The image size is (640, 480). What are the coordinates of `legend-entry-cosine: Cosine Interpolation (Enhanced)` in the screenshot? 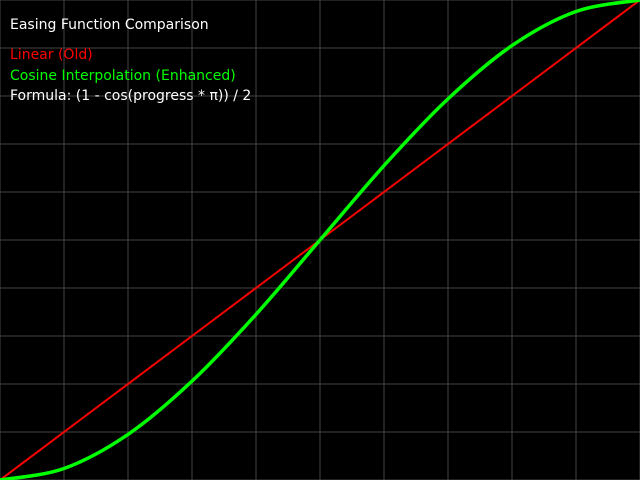 It's located at (123, 76).